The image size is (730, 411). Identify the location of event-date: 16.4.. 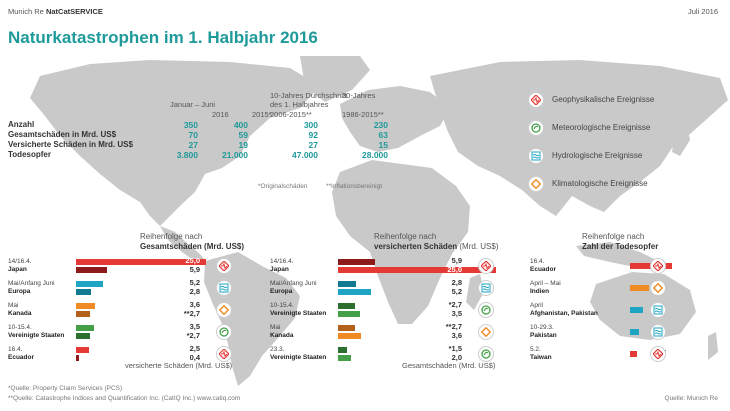
(537, 261).